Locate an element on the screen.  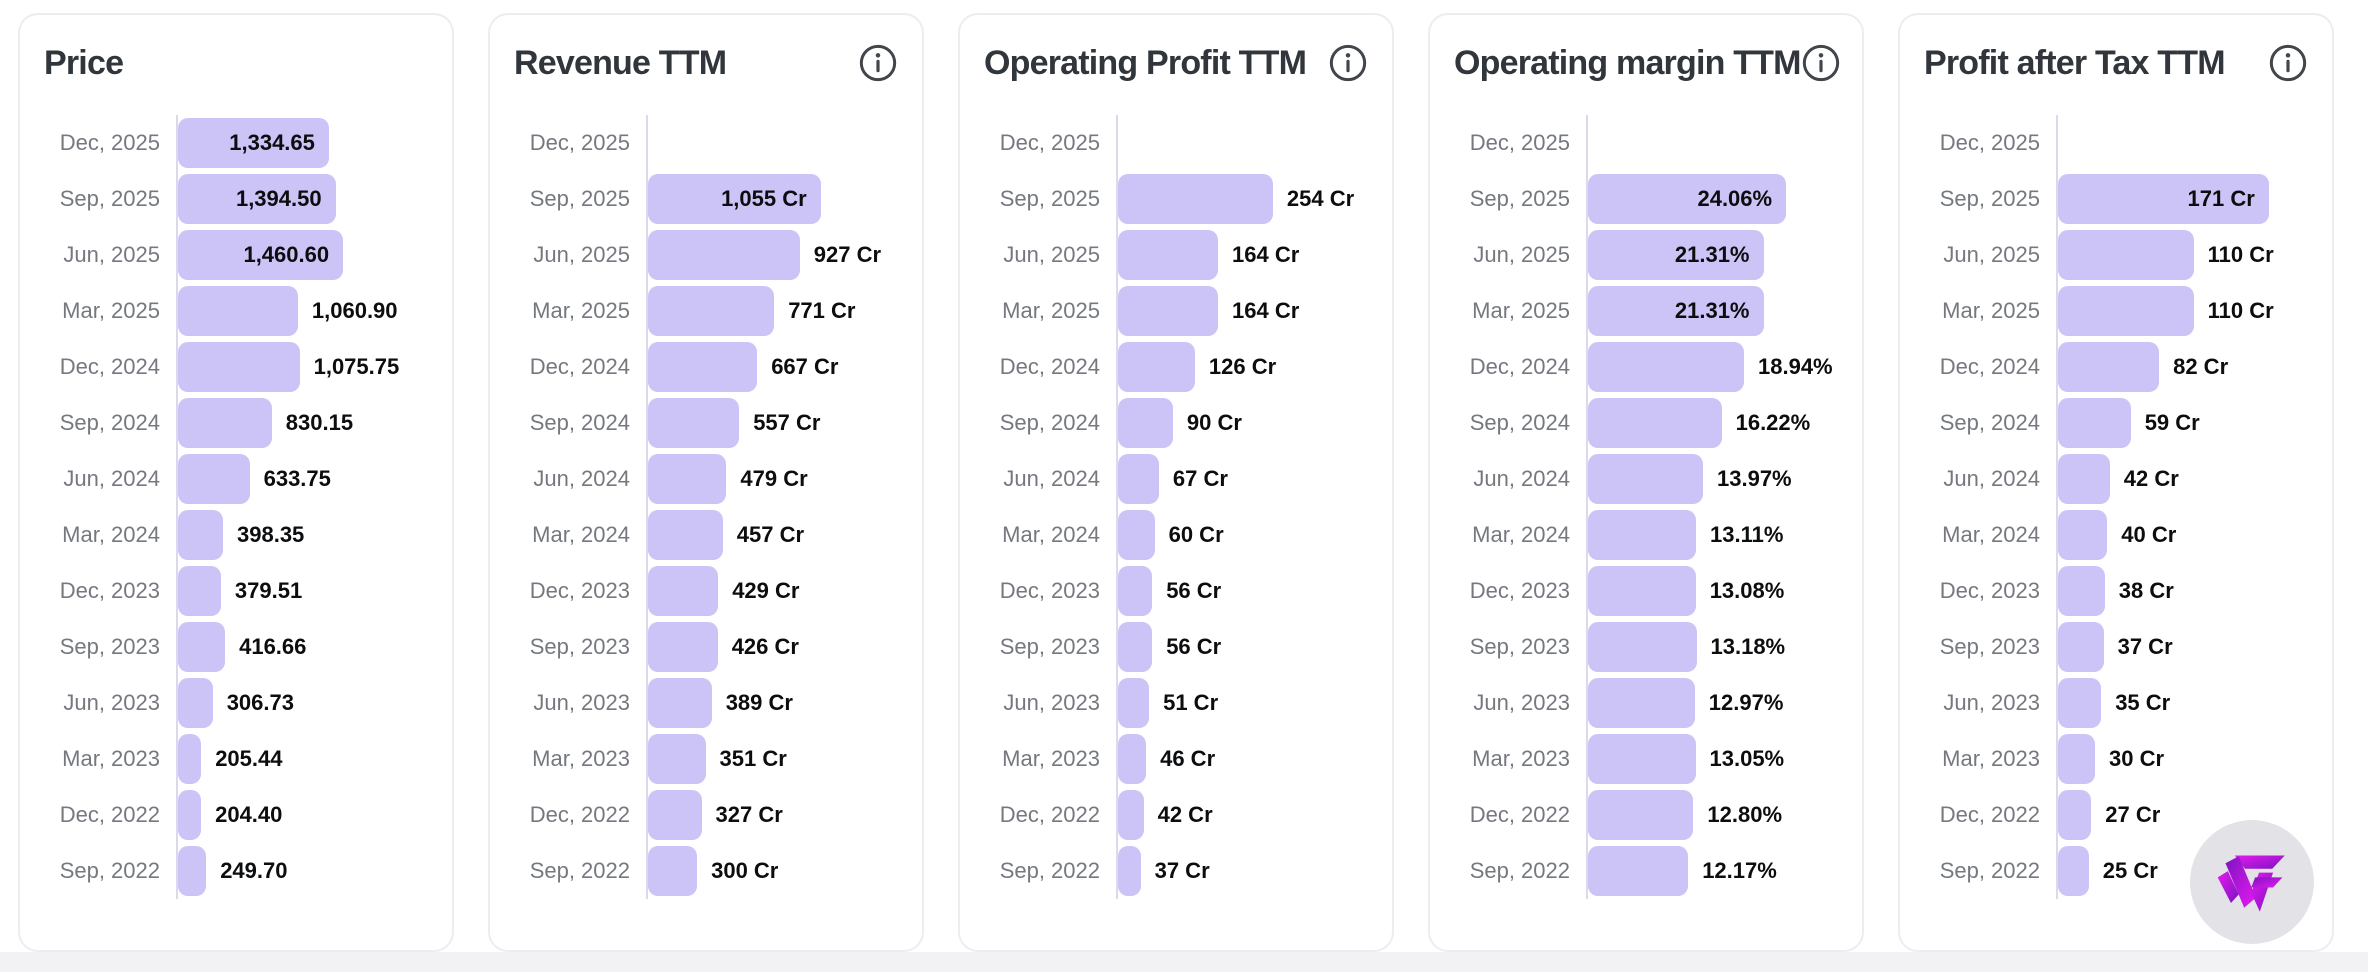
chart-row: Dec, 2025 1,334.65 is located at coordinates (236, 143).